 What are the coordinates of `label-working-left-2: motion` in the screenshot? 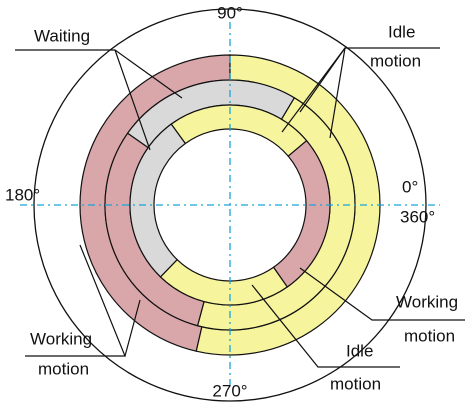 It's located at (63, 368).